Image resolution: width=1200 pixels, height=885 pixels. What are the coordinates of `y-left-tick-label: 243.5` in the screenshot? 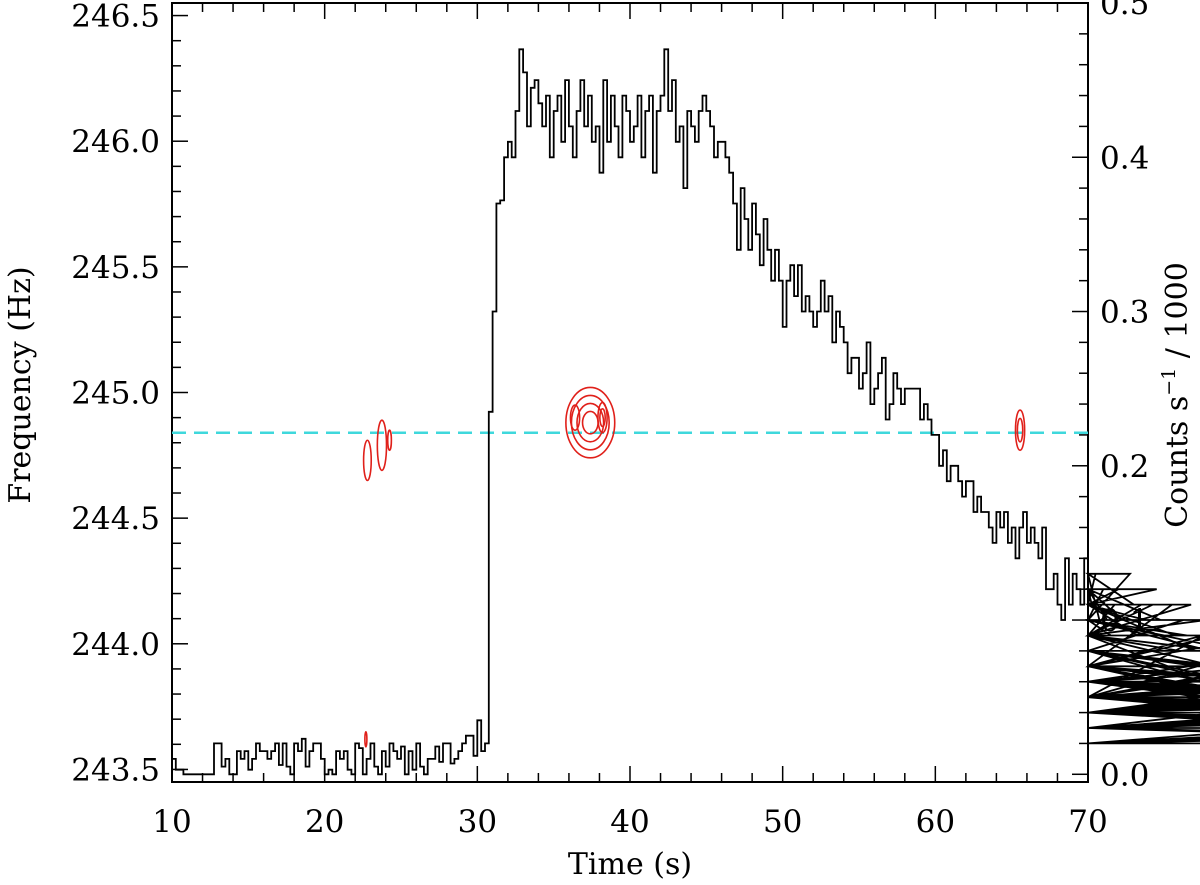 It's located at (115, 770).